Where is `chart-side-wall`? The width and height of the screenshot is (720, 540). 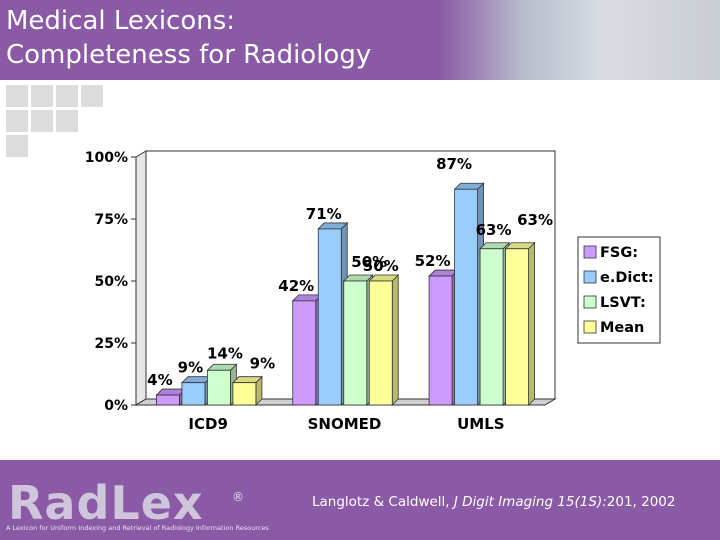 chart-side-wall is located at coordinates (141, 278).